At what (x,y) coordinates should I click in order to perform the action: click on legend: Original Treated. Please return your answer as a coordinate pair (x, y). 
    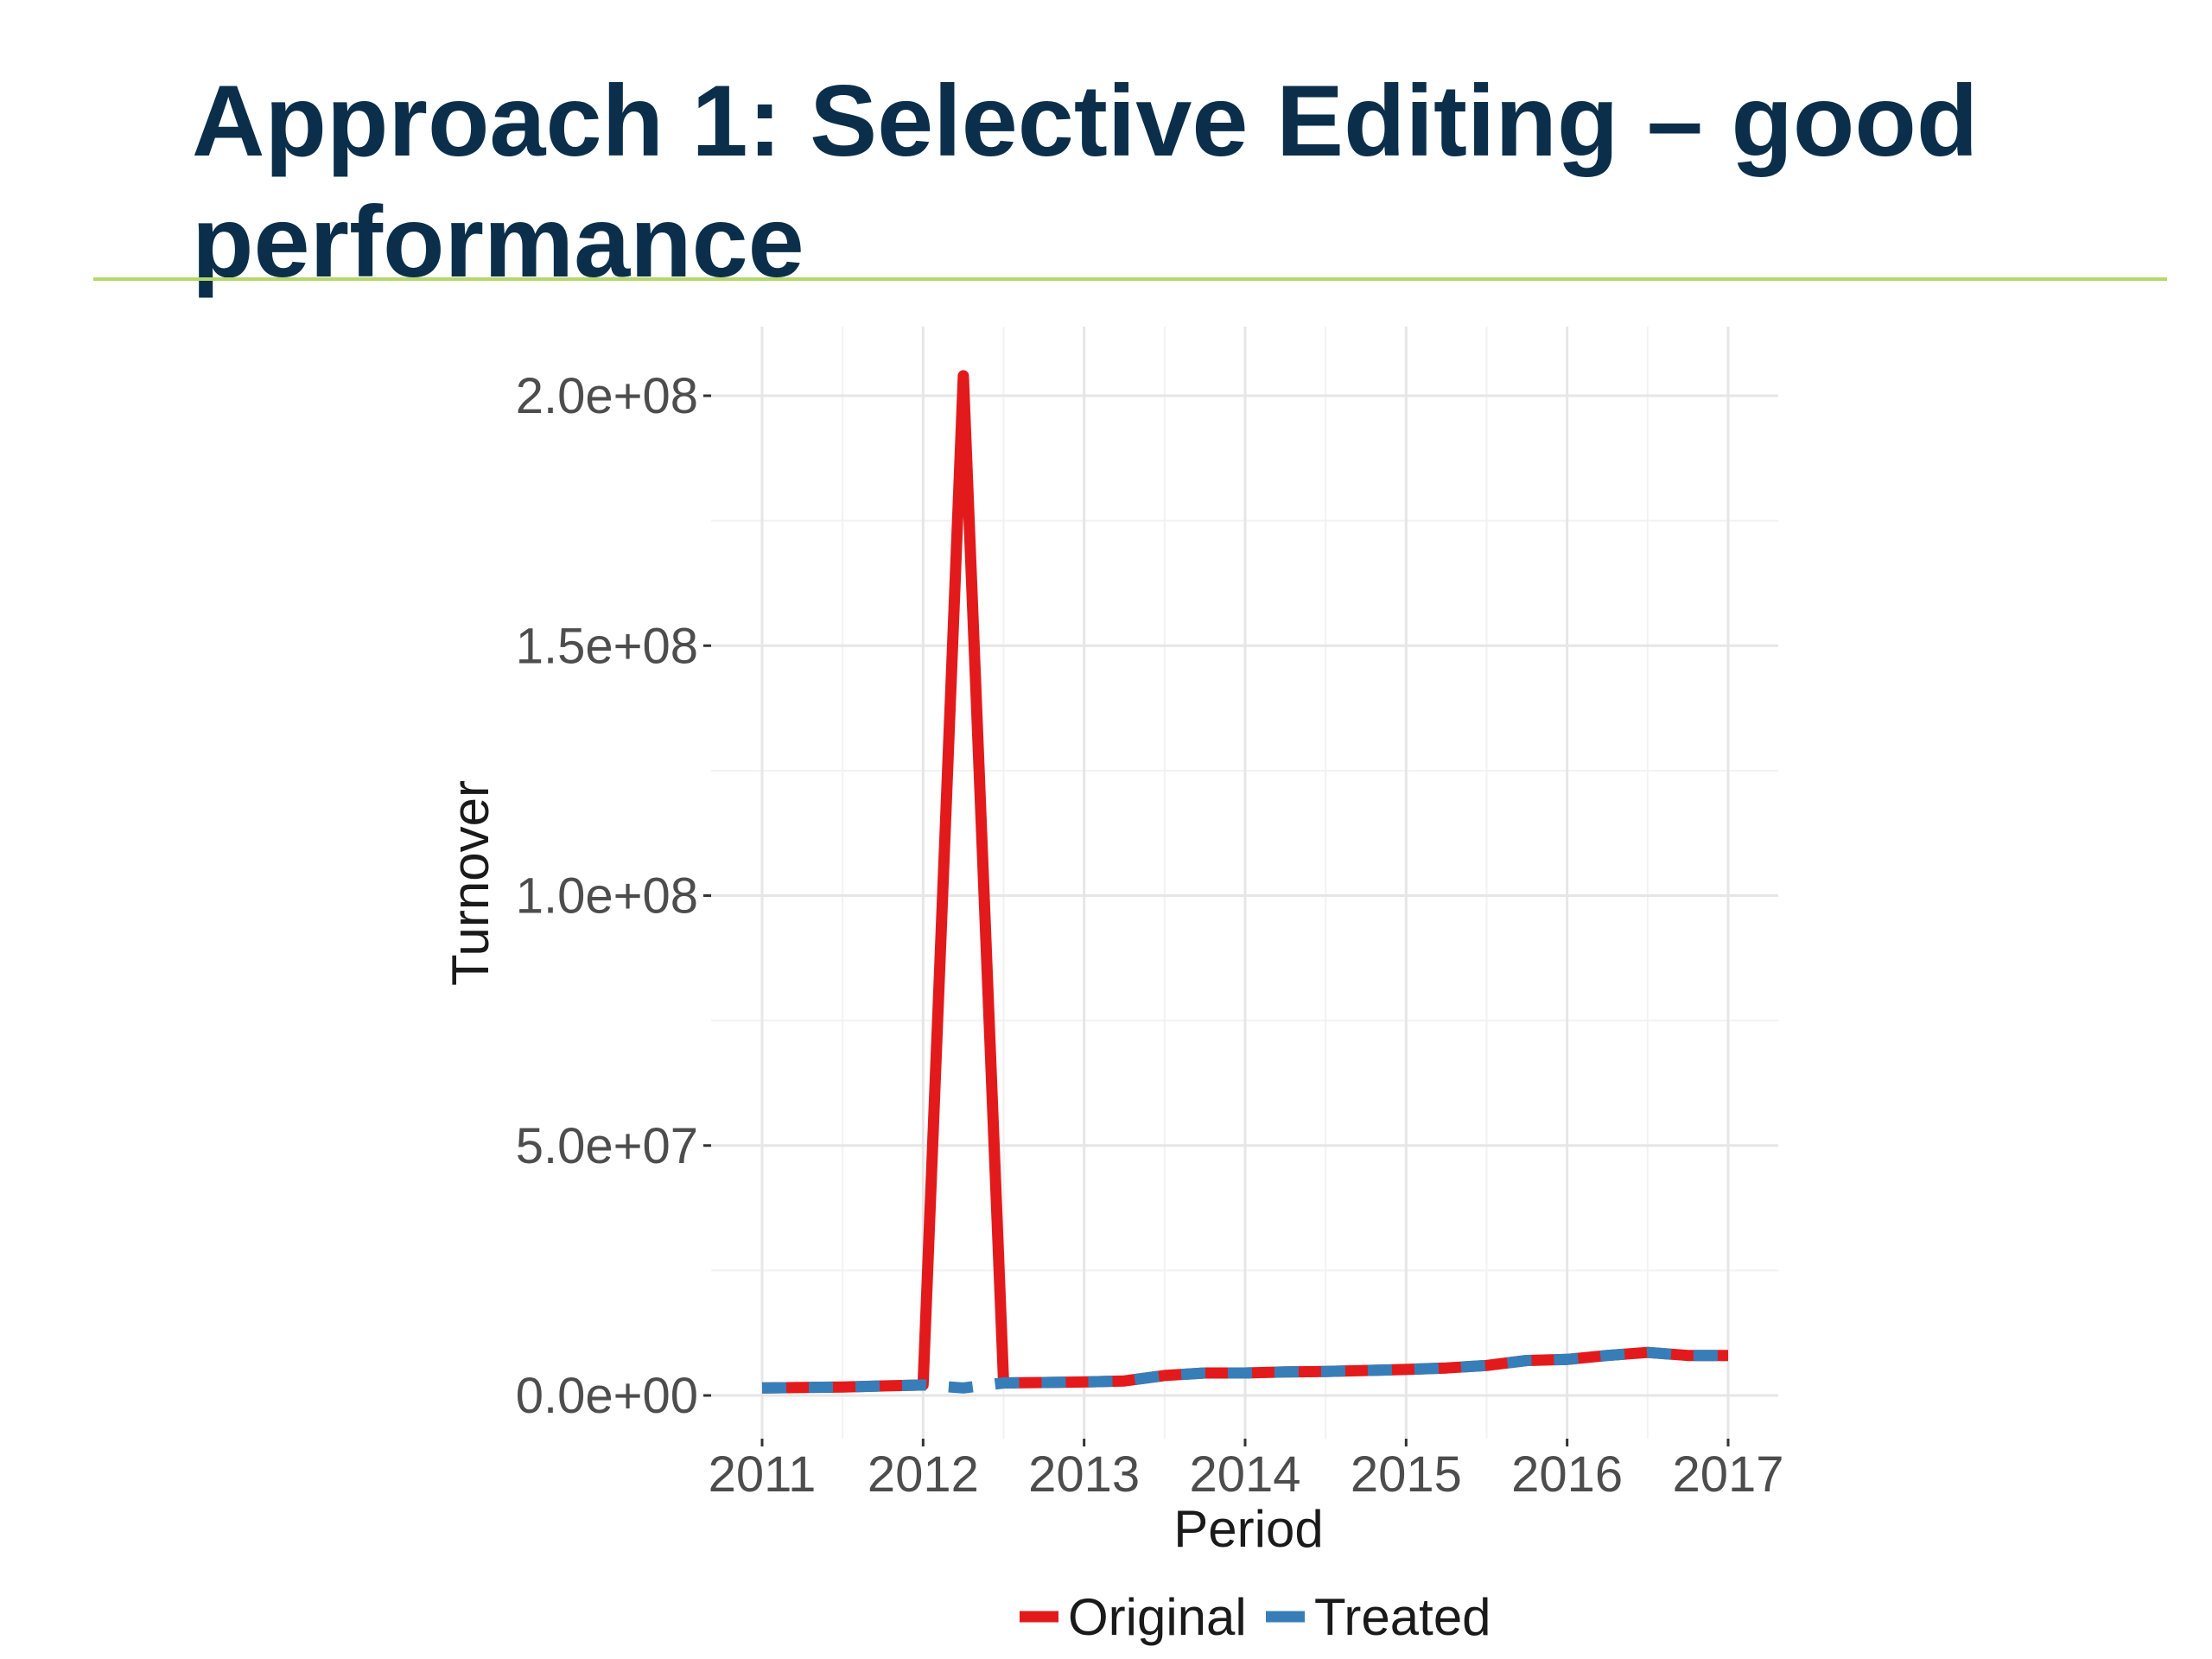
    Looking at the image, I should click on (1255, 1617).